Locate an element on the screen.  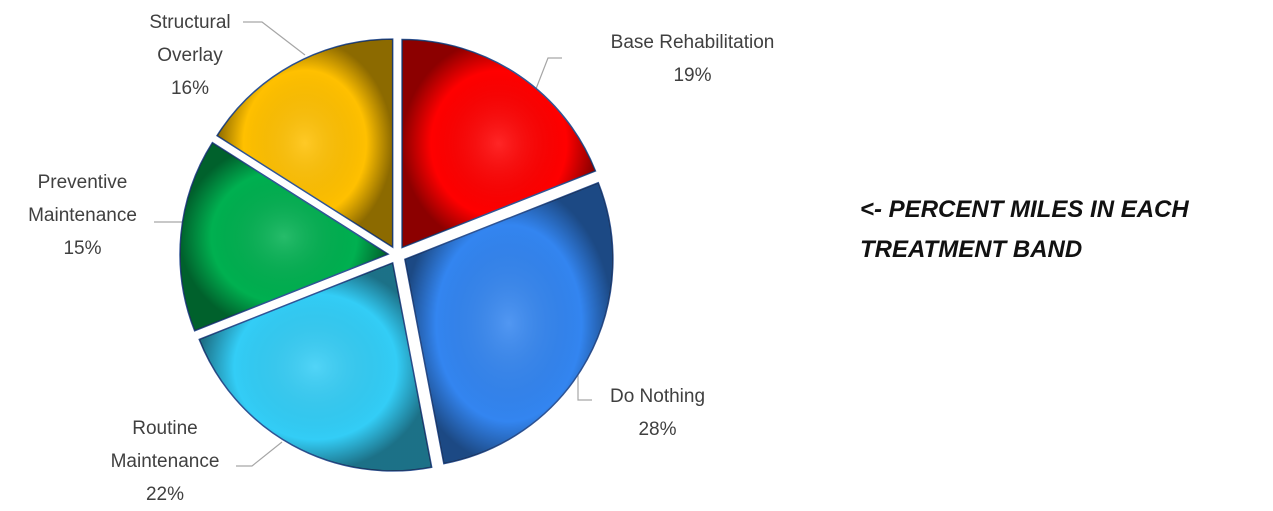
category-label: Preventive Maintenance is located at coordinates (82, 199).